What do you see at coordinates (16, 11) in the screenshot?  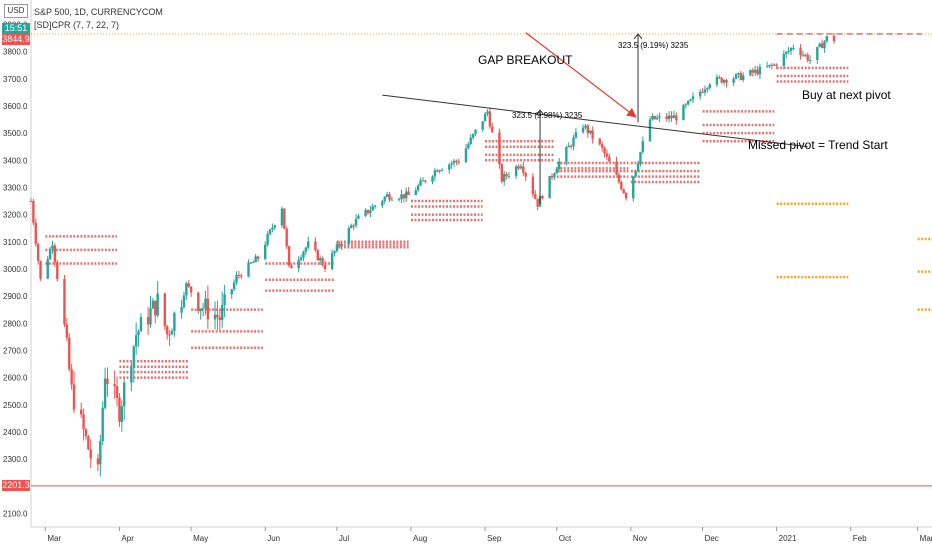 I see `currency-button: USD` at bounding box center [16, 11].